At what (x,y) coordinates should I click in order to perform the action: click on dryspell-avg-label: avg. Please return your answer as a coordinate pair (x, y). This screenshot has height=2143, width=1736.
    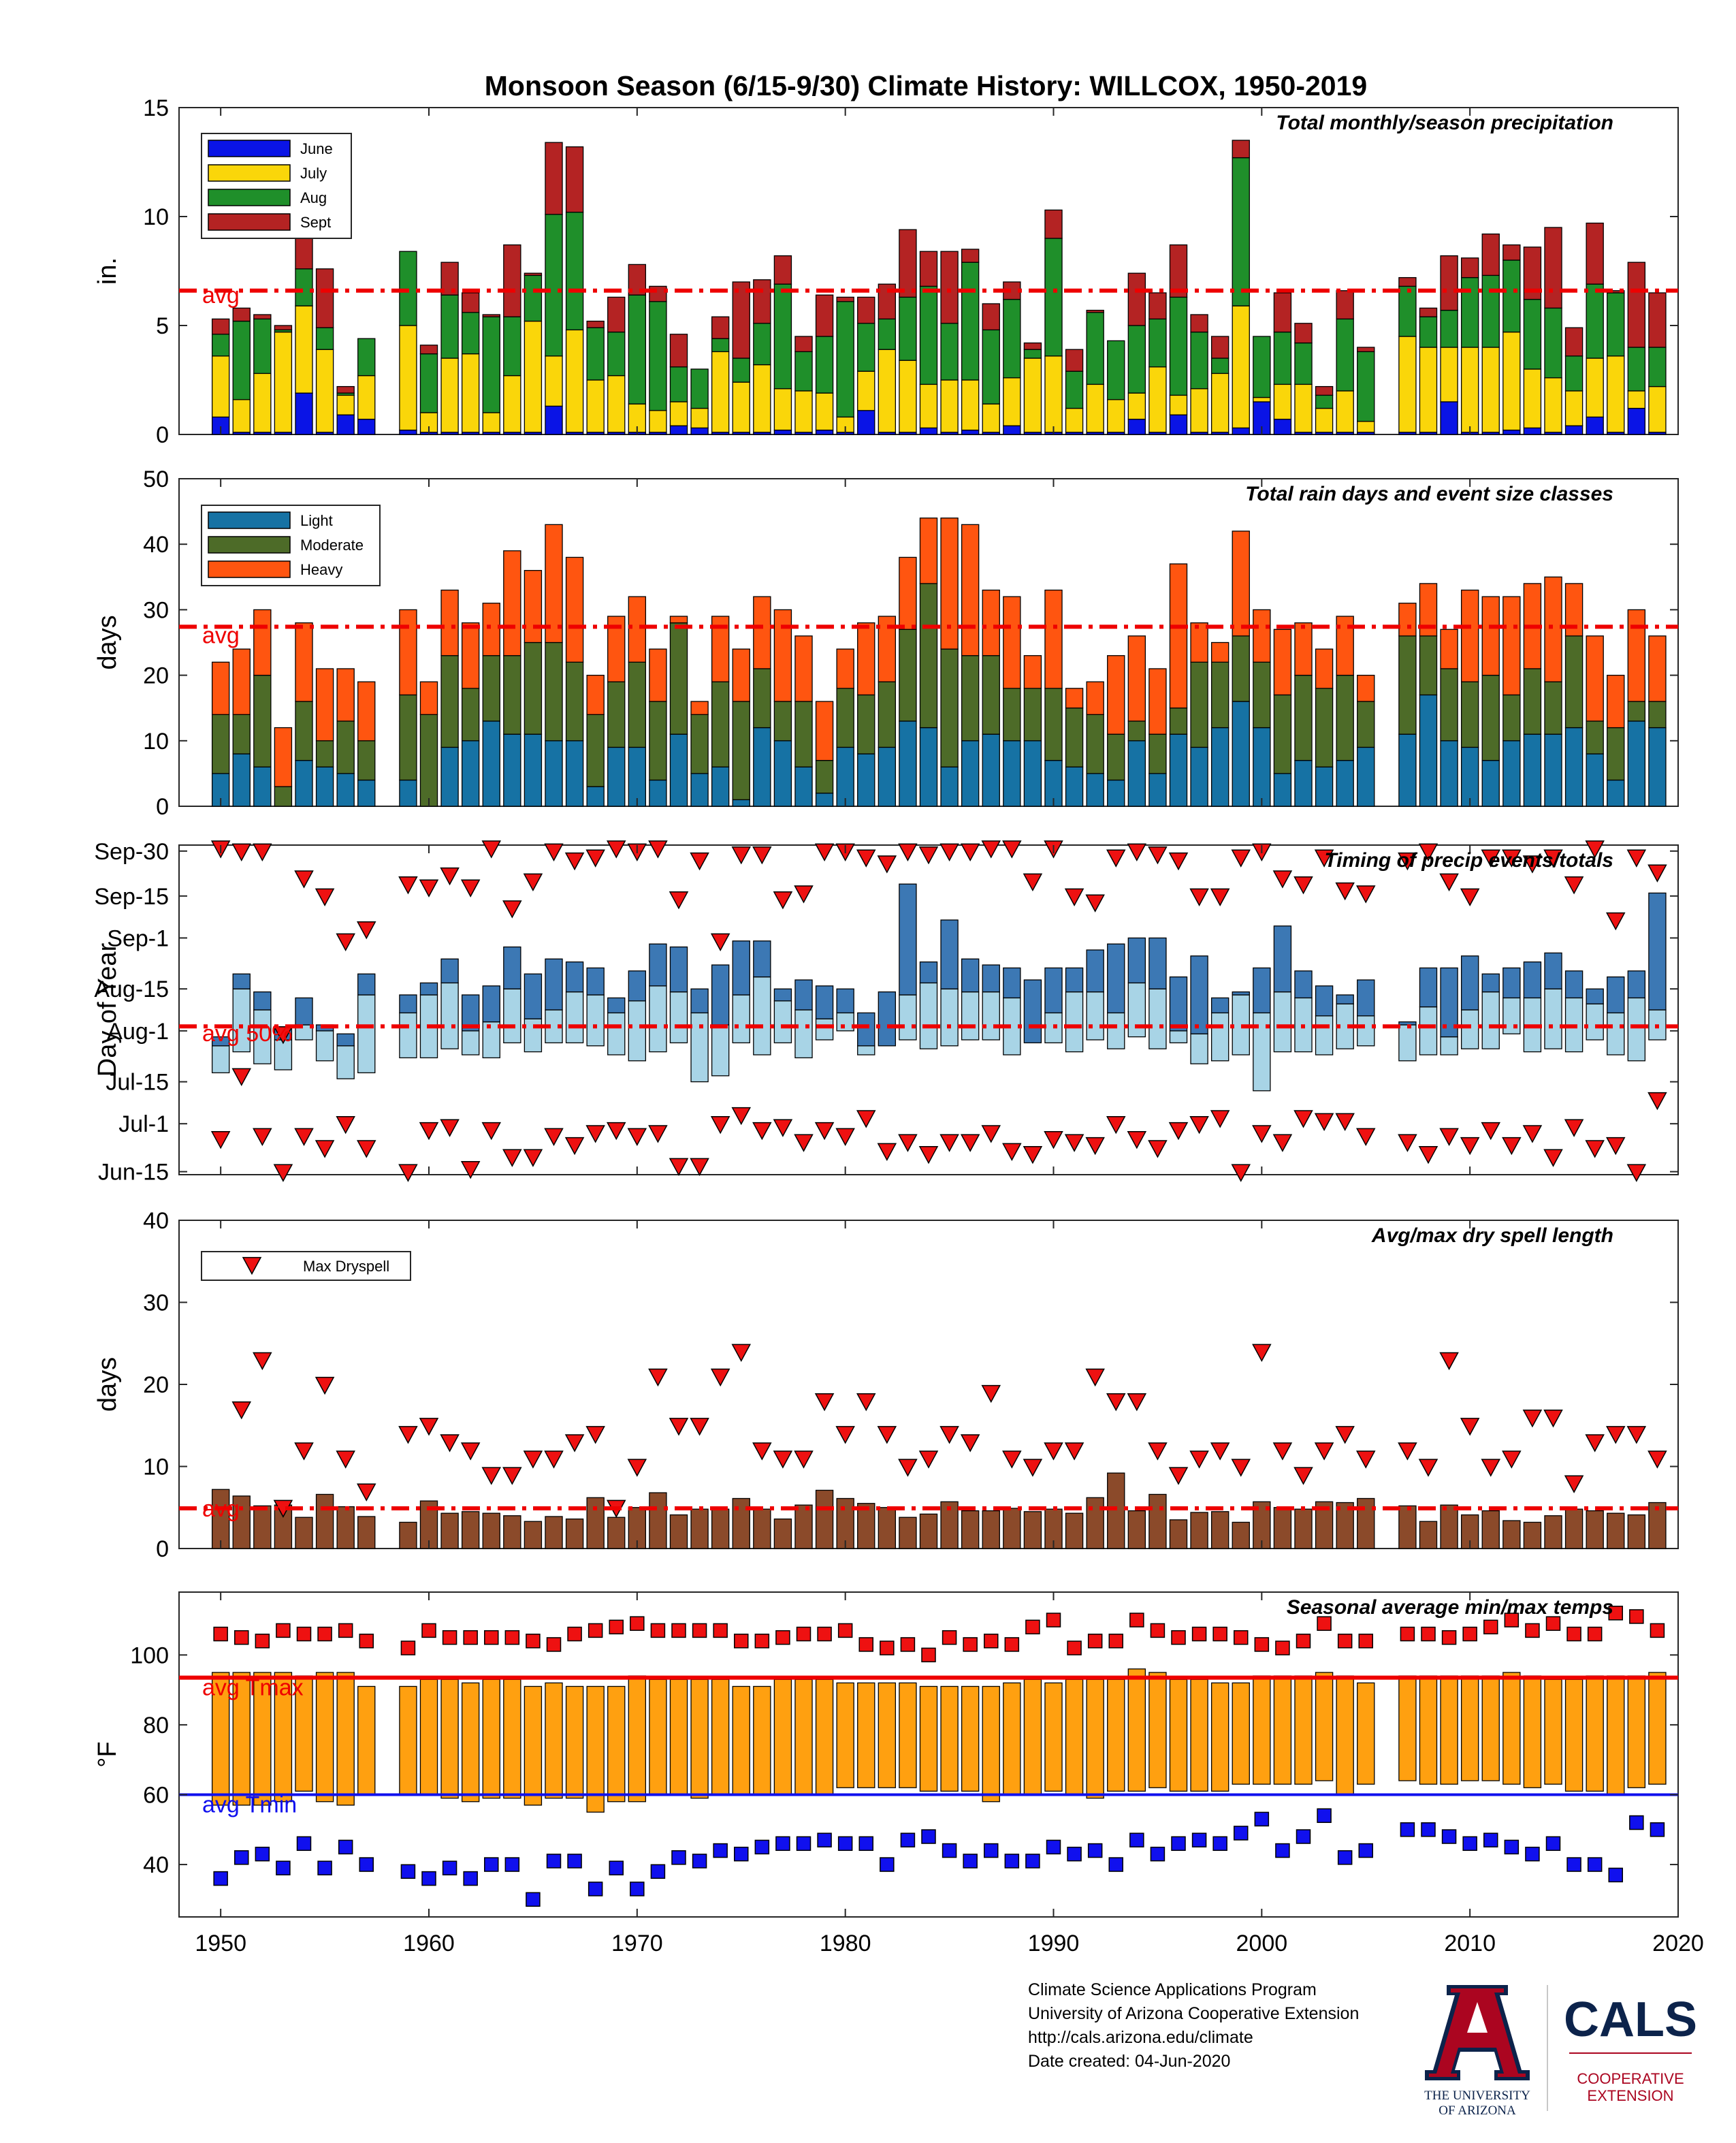
    Looking at the image, I should click on (221, 1509).